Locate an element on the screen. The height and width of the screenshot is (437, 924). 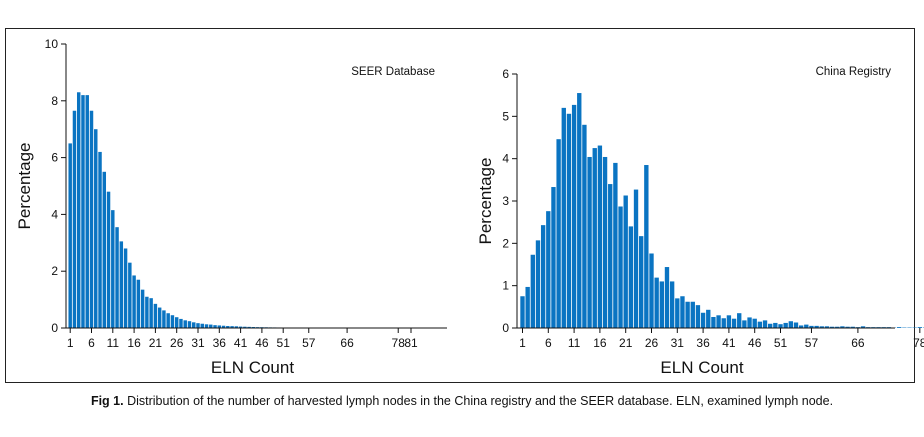
x-tick-label: 78 is located at coordinates (918, 343).